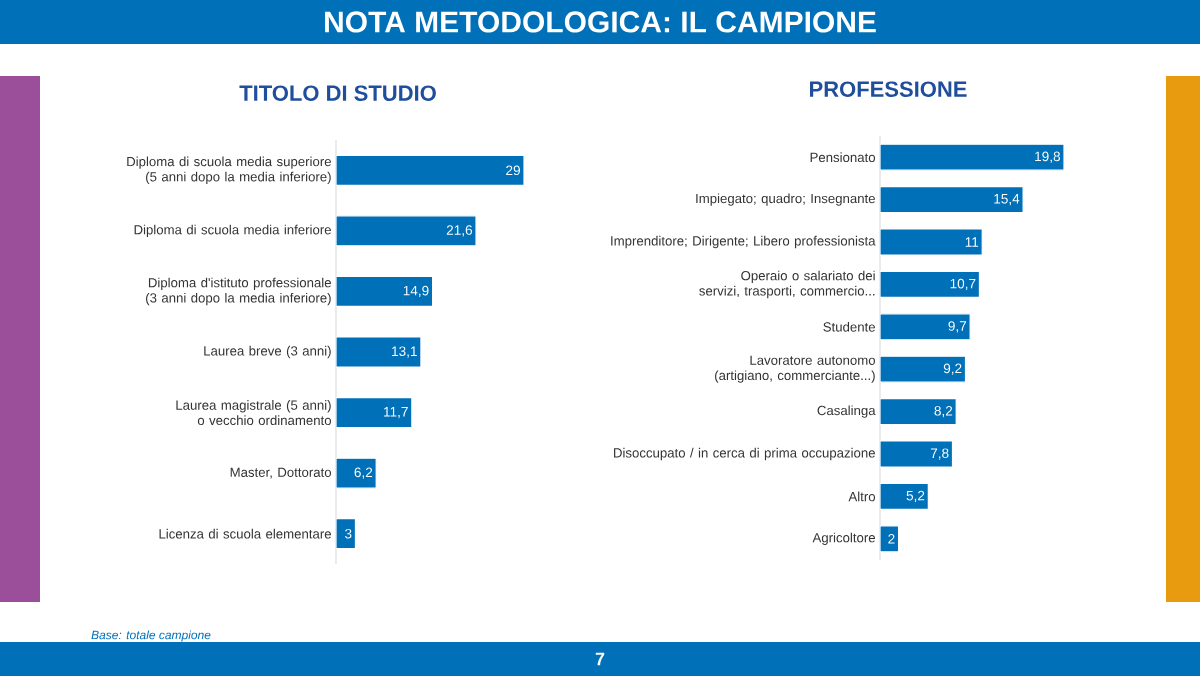 The height and width of the screenshot is (676, 1200). I want to click on chart-title: TITOLO DI STUDIO, so click(337, 93).